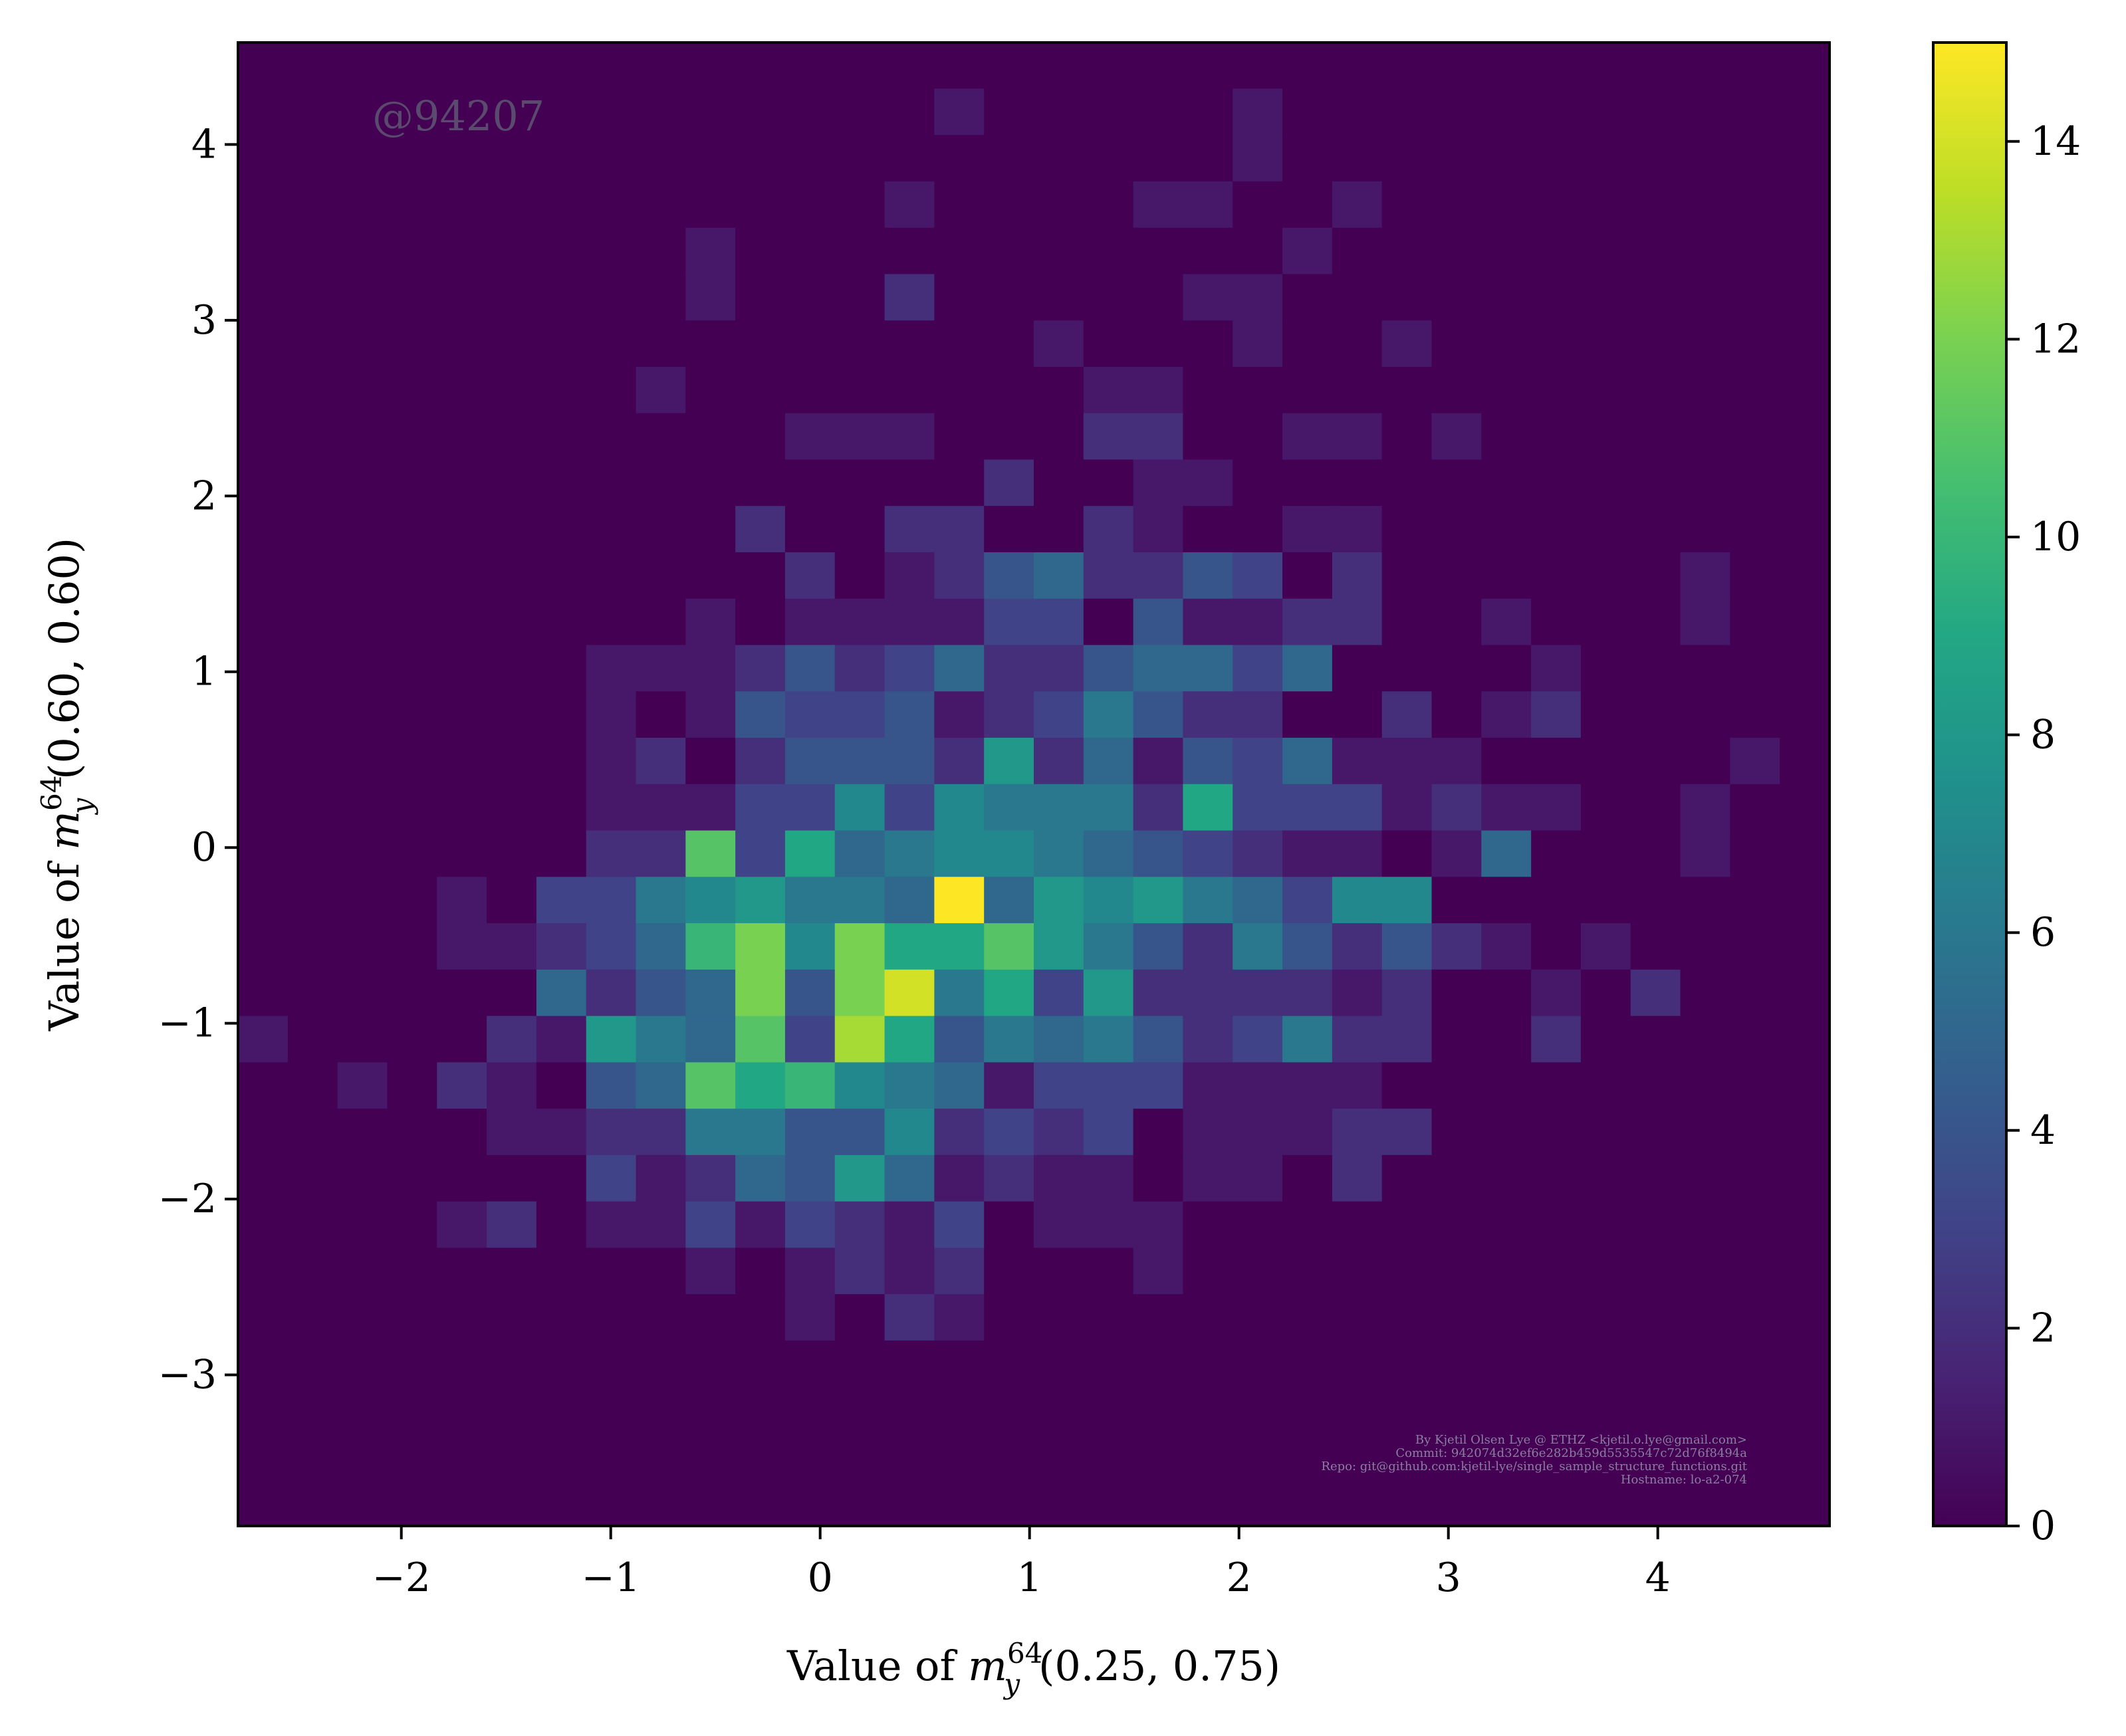 The image size is (2126, 1736). I want to click on y-tick-label: 1, so click(204, 672).